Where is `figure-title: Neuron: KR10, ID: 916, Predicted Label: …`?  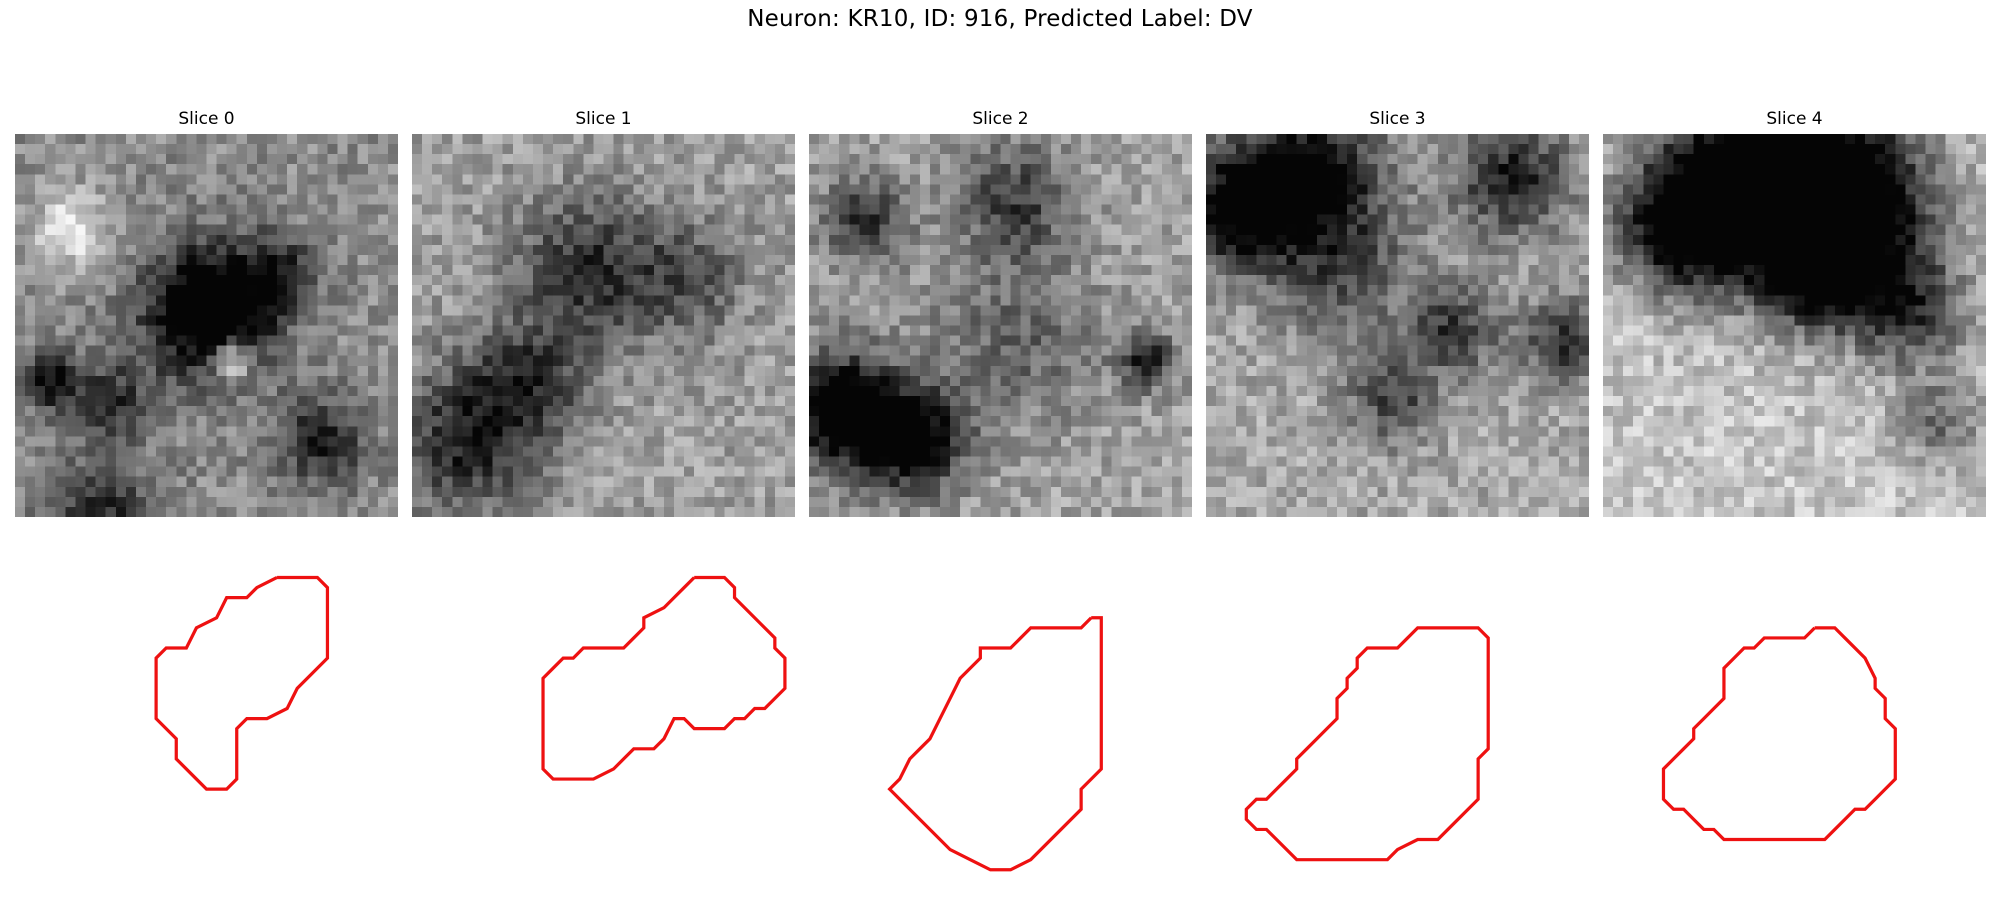 figure-title: Neuron: KR10, ID: 916, Predicted Label: … is located at coordinates (1000, 19).